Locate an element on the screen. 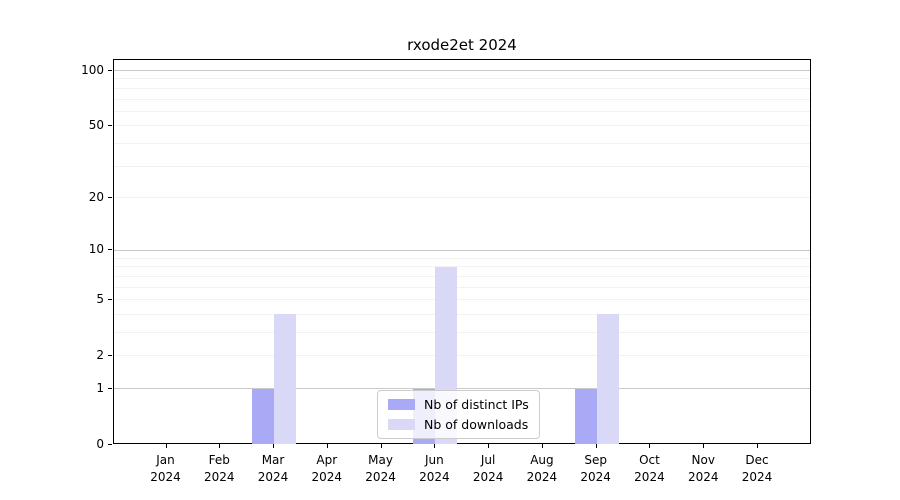 The width and height of the screenshot is (900, 500). legend-item-distinct-ips: Nb of distinct IPs is located at coordinates (458, 404).